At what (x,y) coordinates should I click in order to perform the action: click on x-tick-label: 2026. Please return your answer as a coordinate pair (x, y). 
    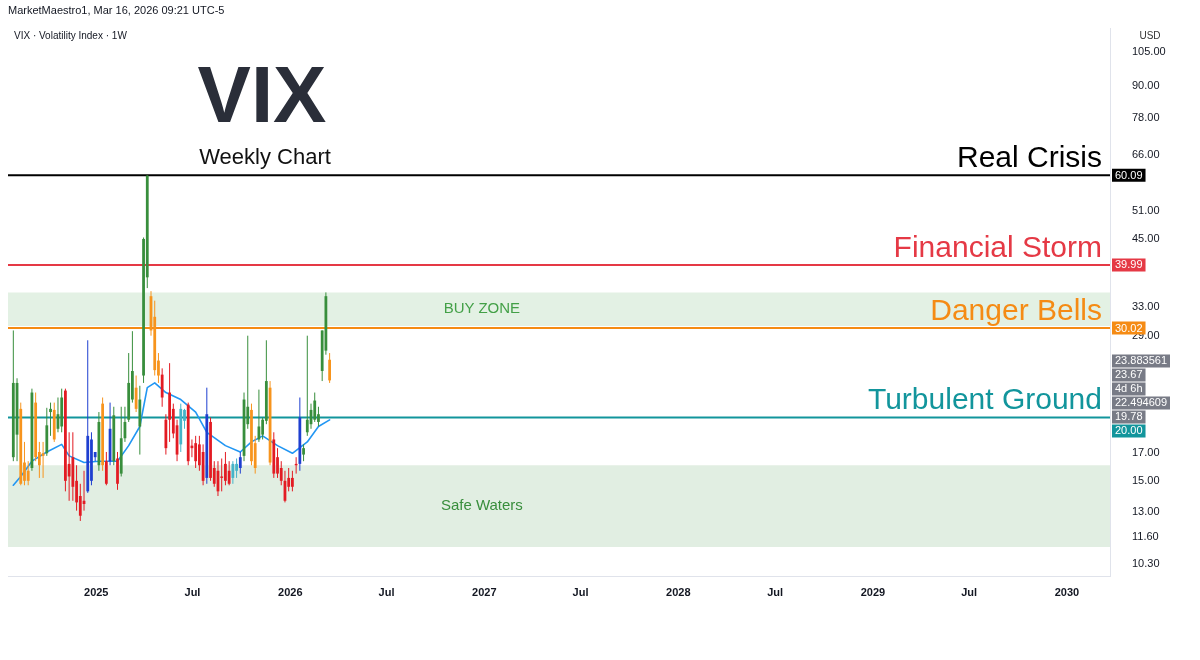
    Looking at the image, I should click on (290, 592).